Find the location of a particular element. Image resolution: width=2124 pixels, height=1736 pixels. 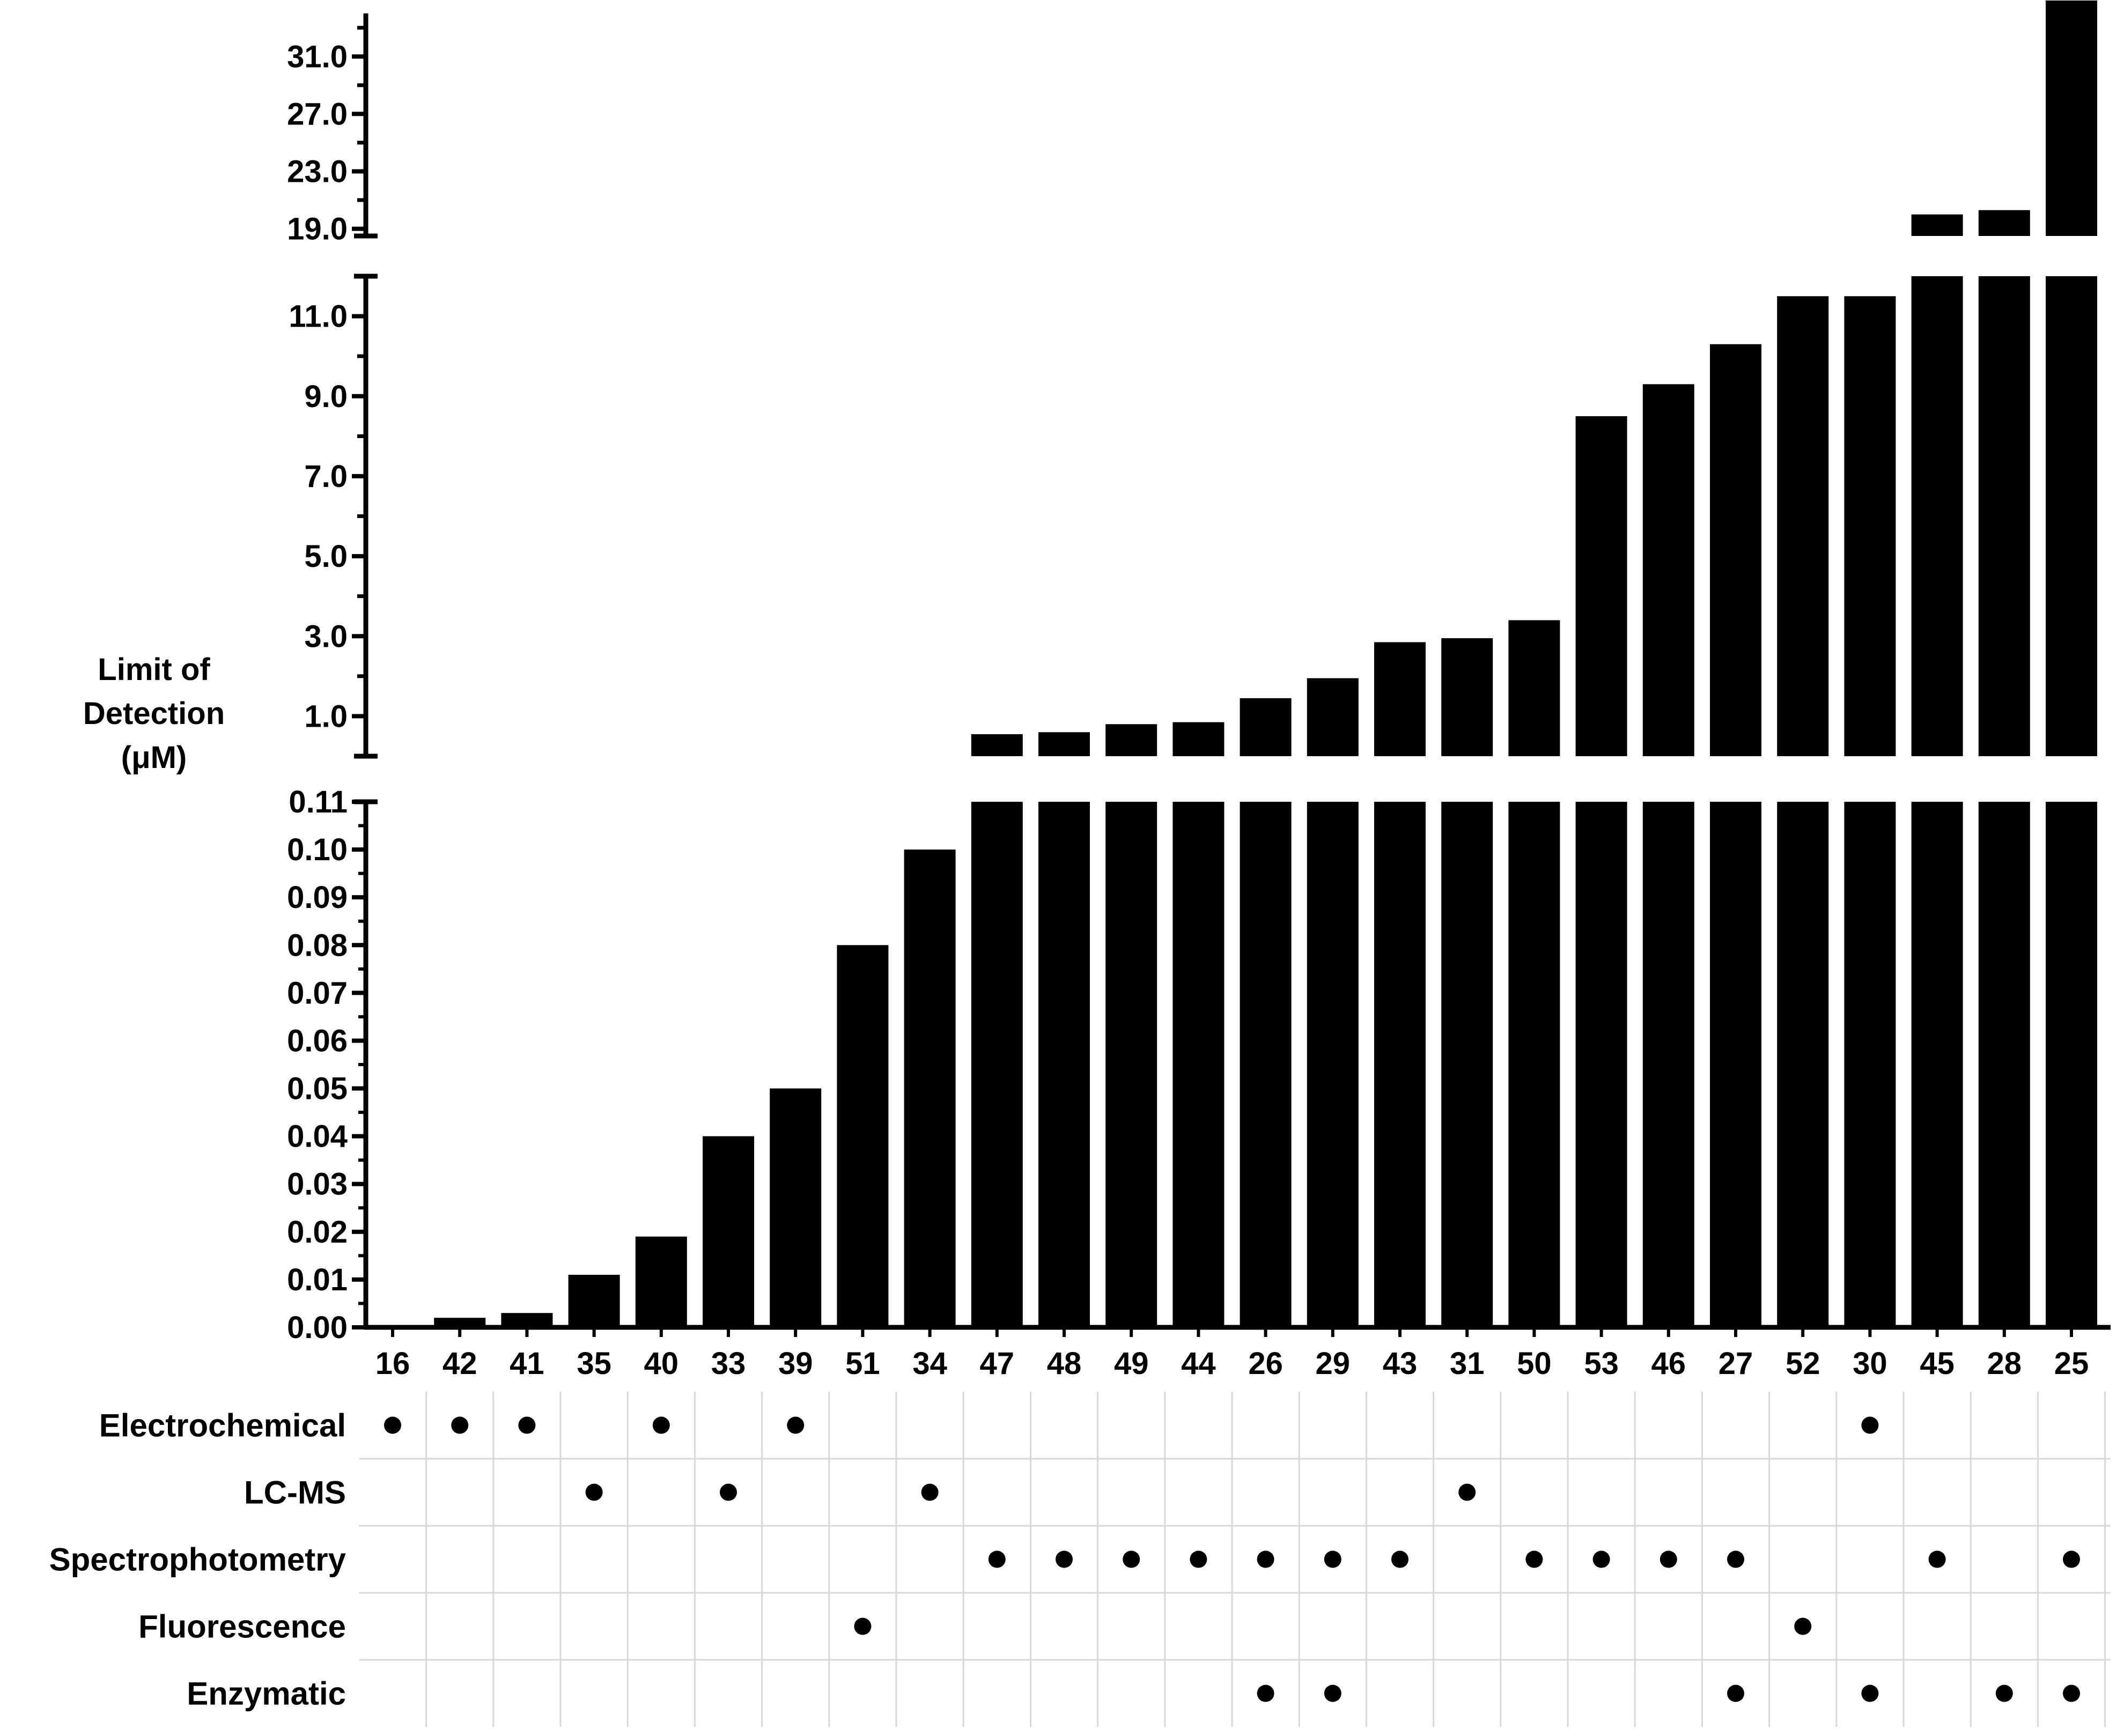

y-tick-label: 27.0 is located at coordinates (317, 114).